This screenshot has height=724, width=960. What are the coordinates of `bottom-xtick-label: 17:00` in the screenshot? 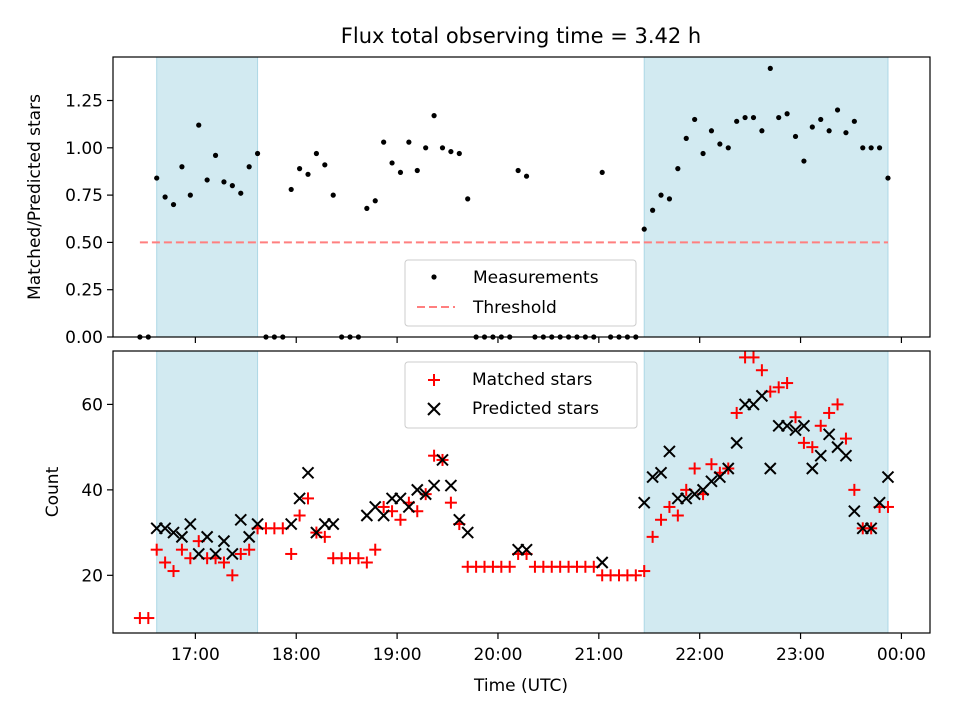 It's located at (195, 655).